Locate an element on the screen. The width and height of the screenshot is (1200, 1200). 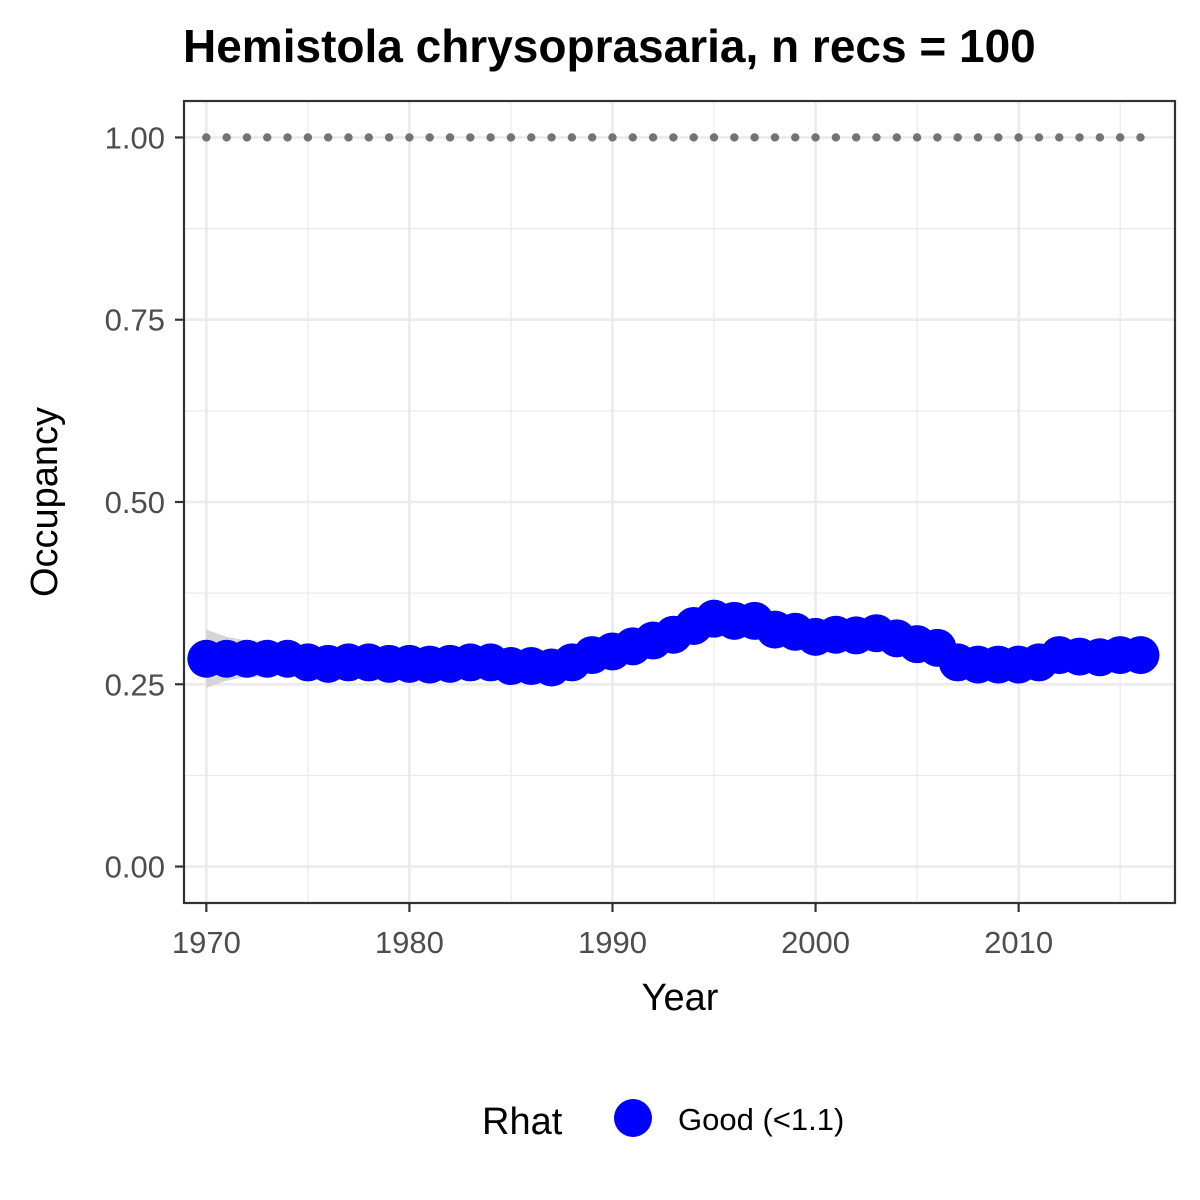
y-tick-label: 0.50 is located at coordinates (135, 502).